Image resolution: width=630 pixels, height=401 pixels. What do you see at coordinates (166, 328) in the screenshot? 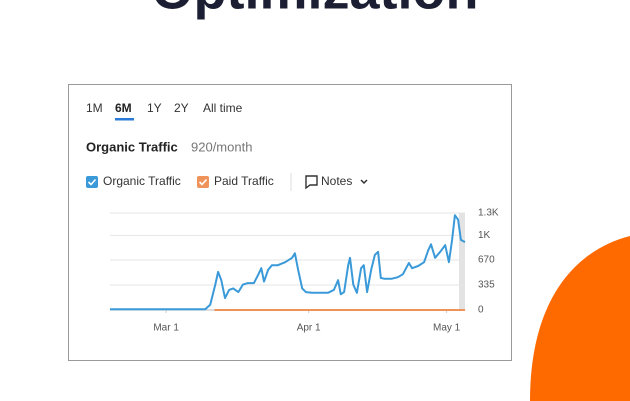
I see `x-tick-label: Mar 1` at bounding box center [166, 328].